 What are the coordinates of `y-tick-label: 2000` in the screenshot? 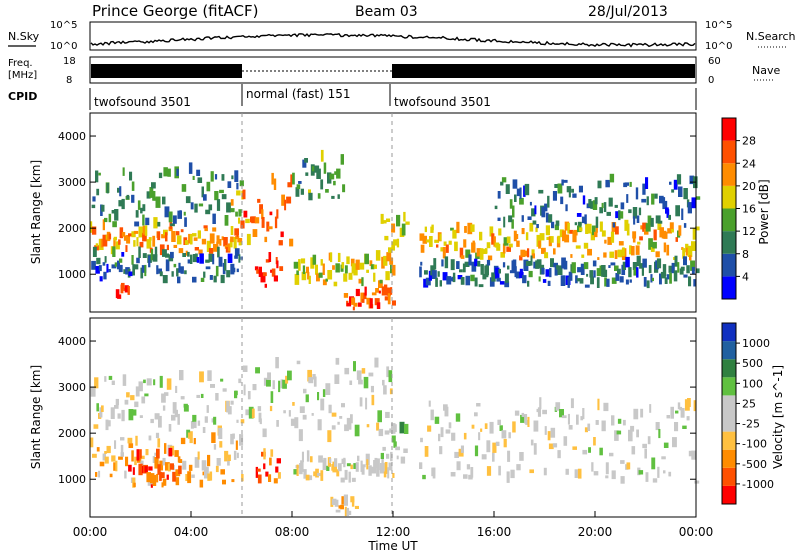 It's located at (72, 433).